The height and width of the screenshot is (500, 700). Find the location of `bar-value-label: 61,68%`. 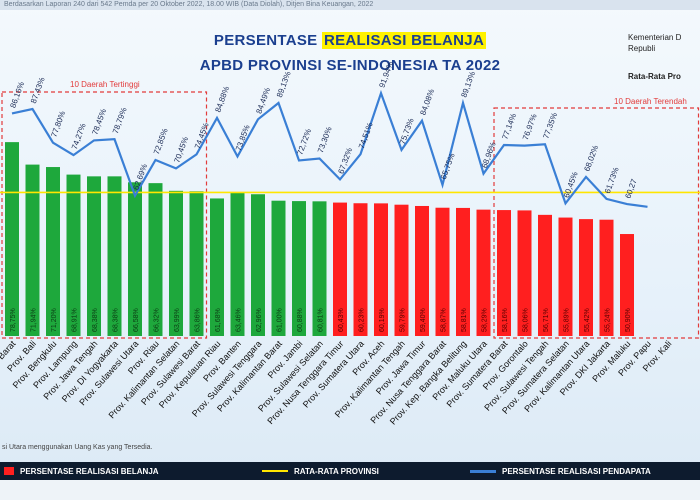

bar-value-label: 61,68% is located at coordinates (218, 320).